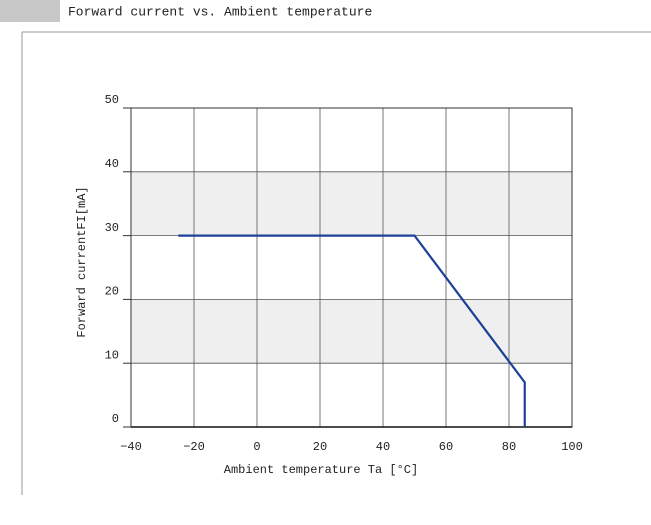 The image size is (651, 525). What do you see at coordinates (30, 11) in the screenshot?
I see `header-swatch` at bounding box center [30, 11].